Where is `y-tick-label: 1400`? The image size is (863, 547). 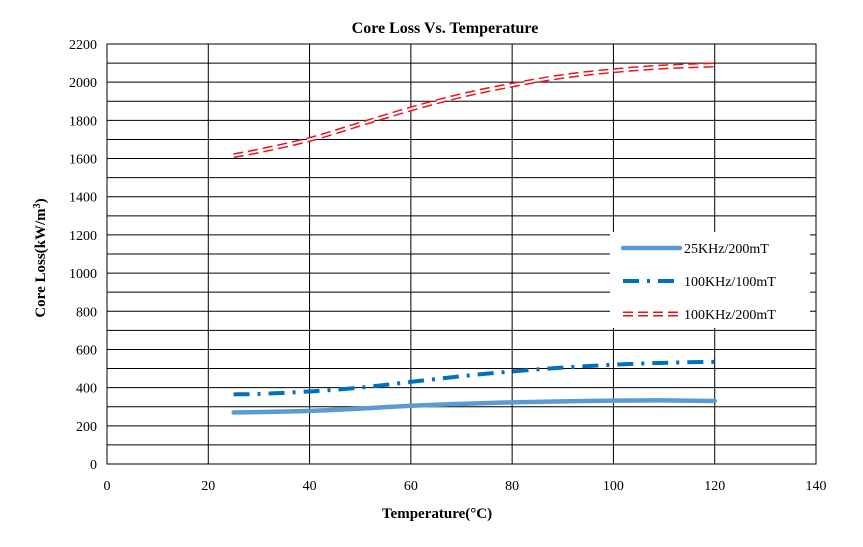 y-tick-label: 1400 is located at coordinates (83, 198).